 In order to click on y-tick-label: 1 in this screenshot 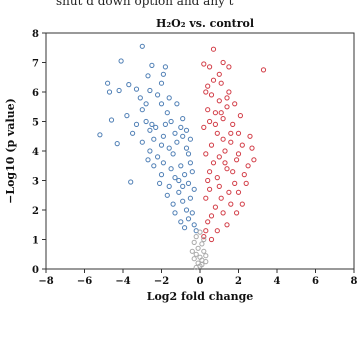, I will do `click(35, 241)`.